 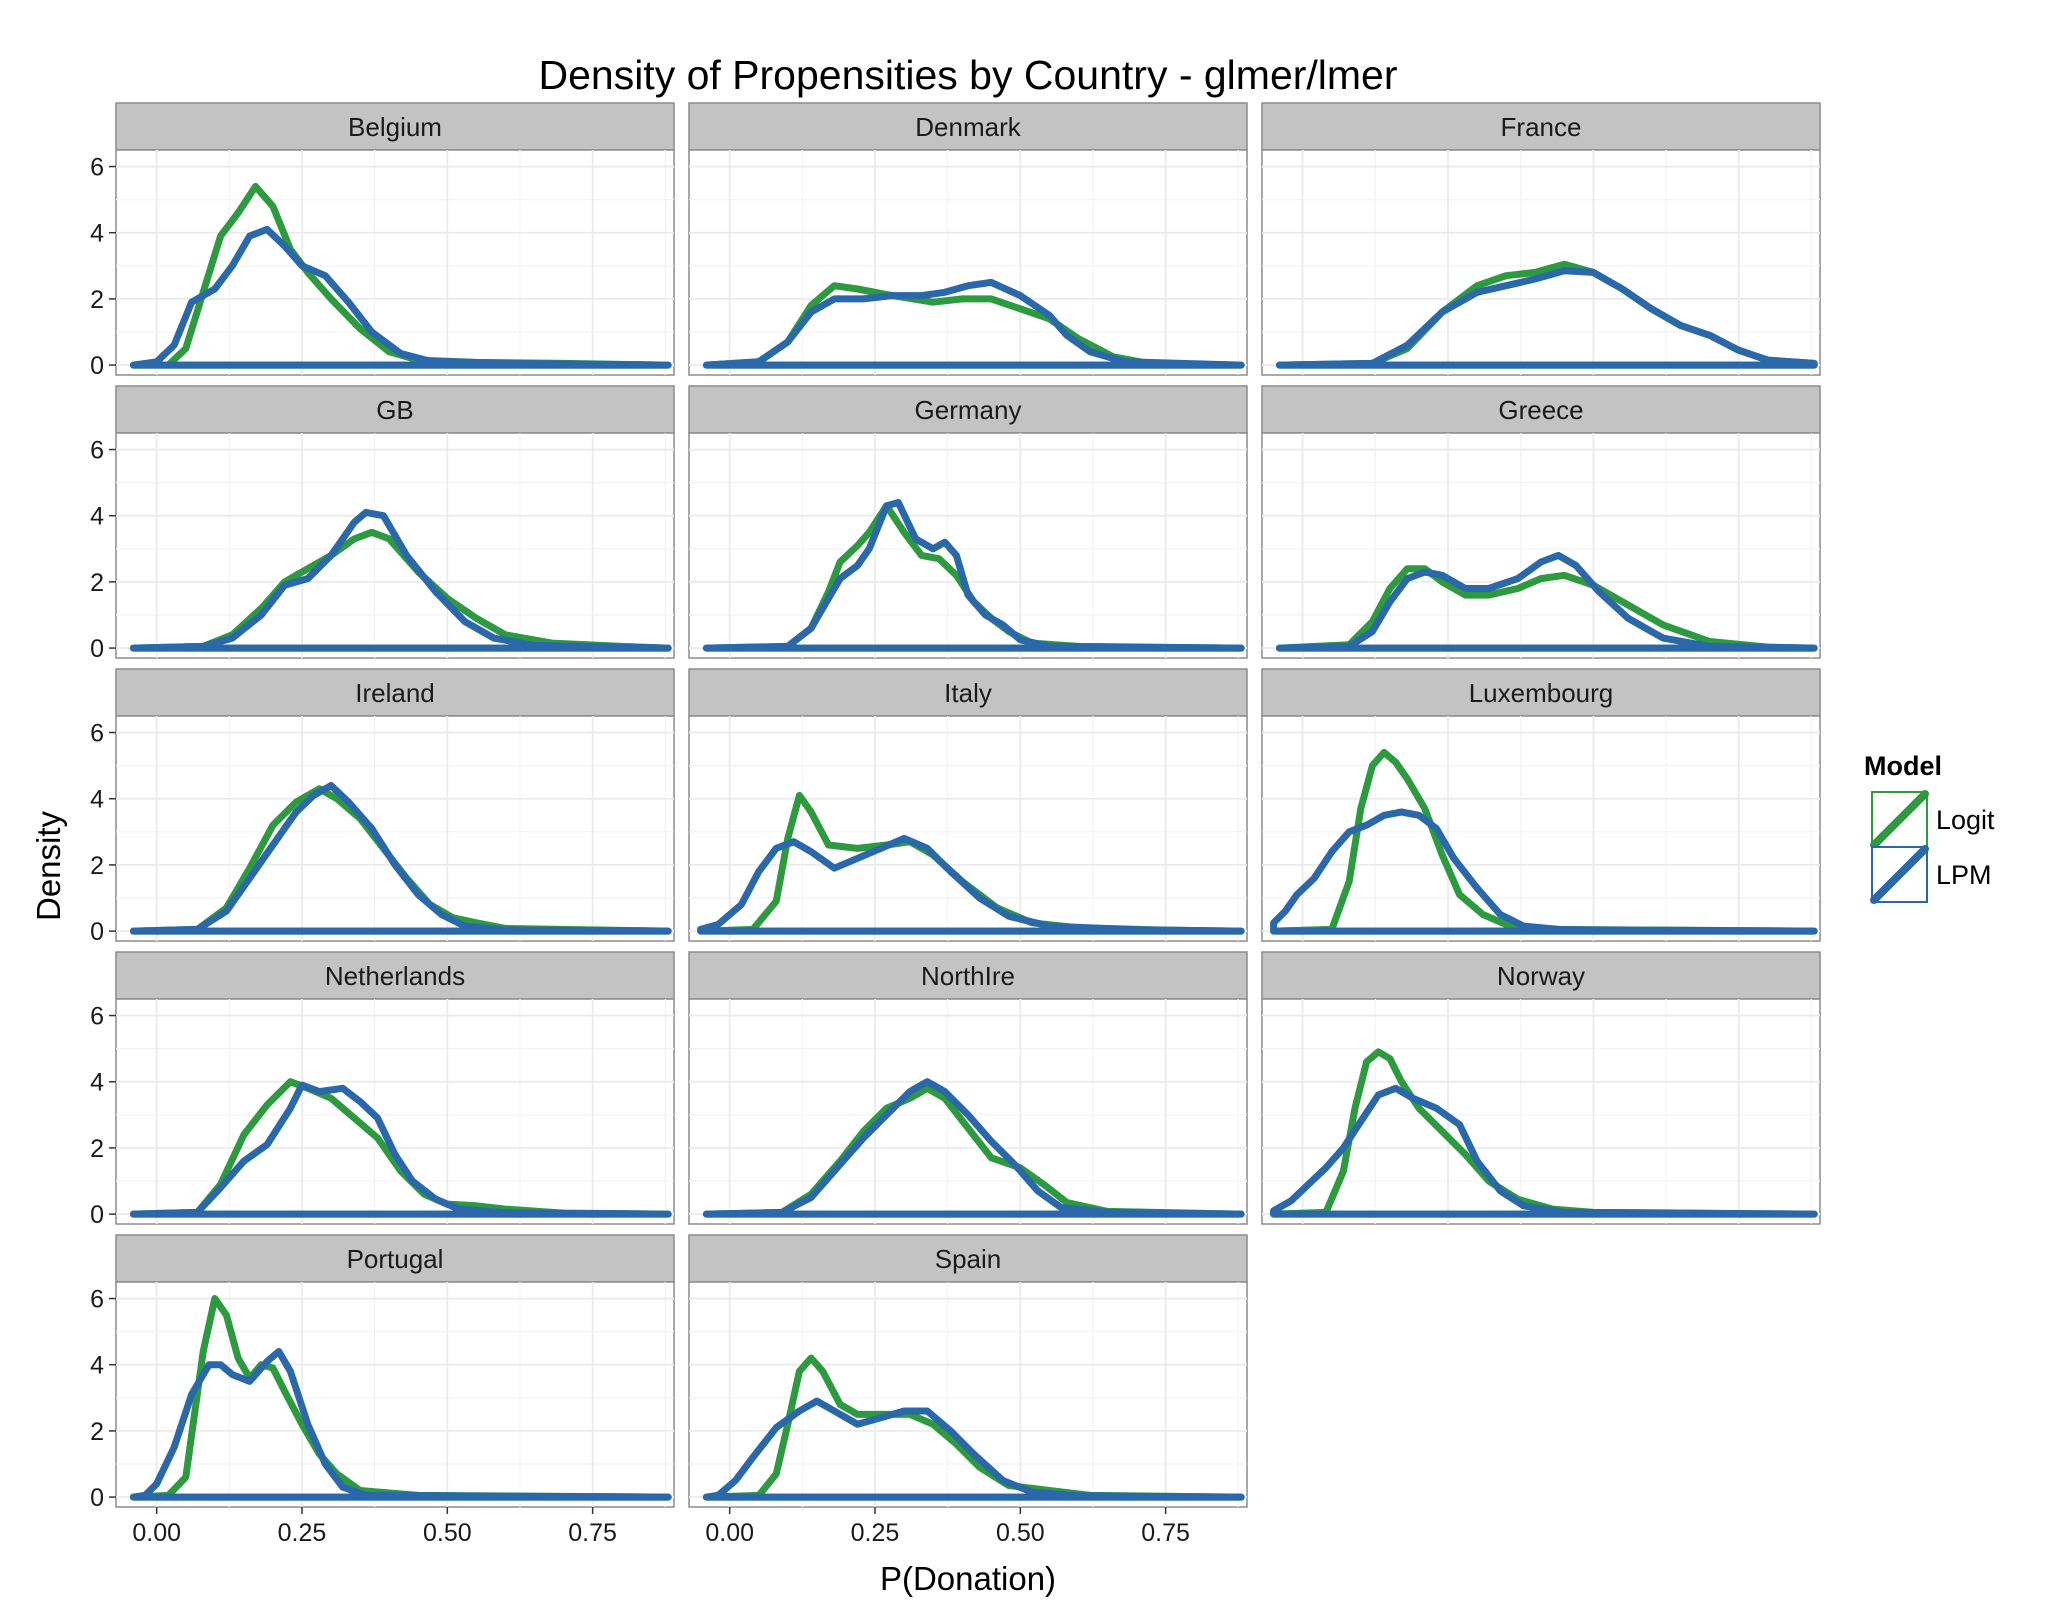 What do you see at coordinates (968, 262) in the screenshot?
I see `plot-area-denmark` at bounding box center [968, 262].